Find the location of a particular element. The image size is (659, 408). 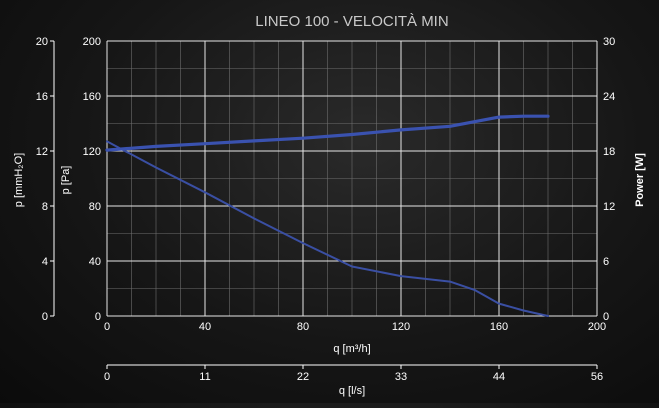

y-axis-label-mmh2o: p [mmH₂O] is located at coordinates (19, 180).